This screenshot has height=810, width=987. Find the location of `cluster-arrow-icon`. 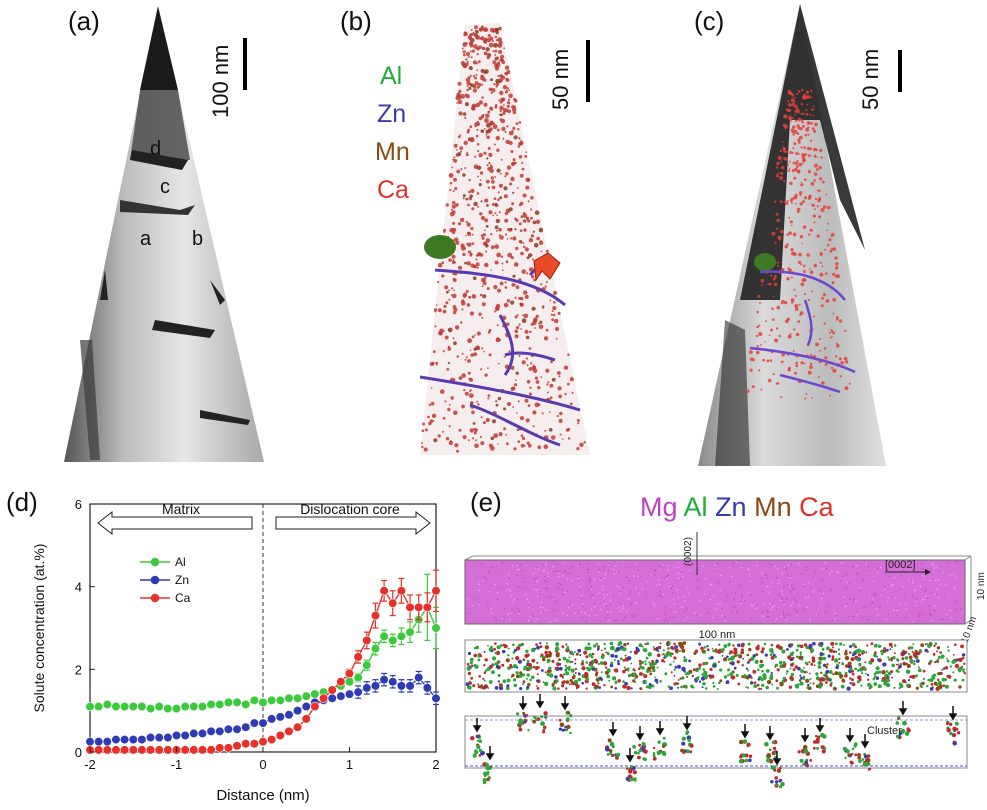

cluster-arrow-icon is located at coordinates (850, 735).